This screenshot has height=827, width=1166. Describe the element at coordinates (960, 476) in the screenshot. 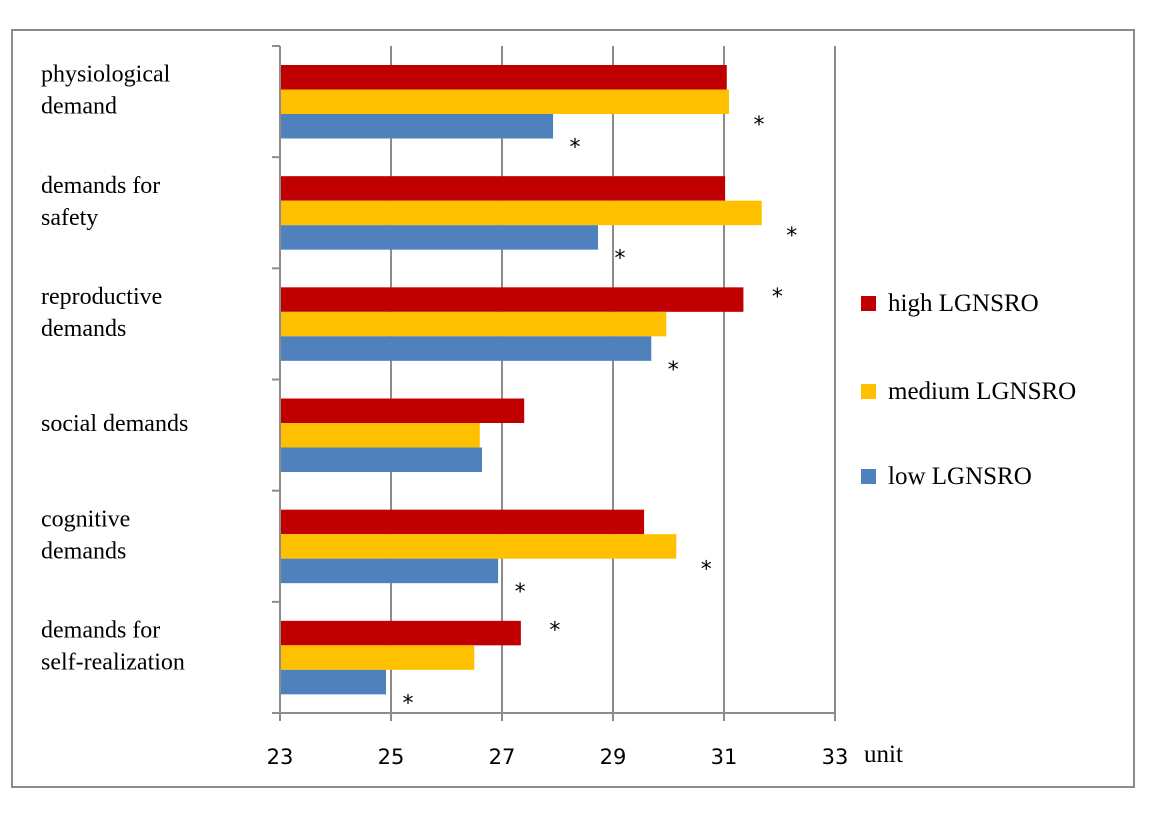

I see `legend-label: low LGNSRO` at that location.